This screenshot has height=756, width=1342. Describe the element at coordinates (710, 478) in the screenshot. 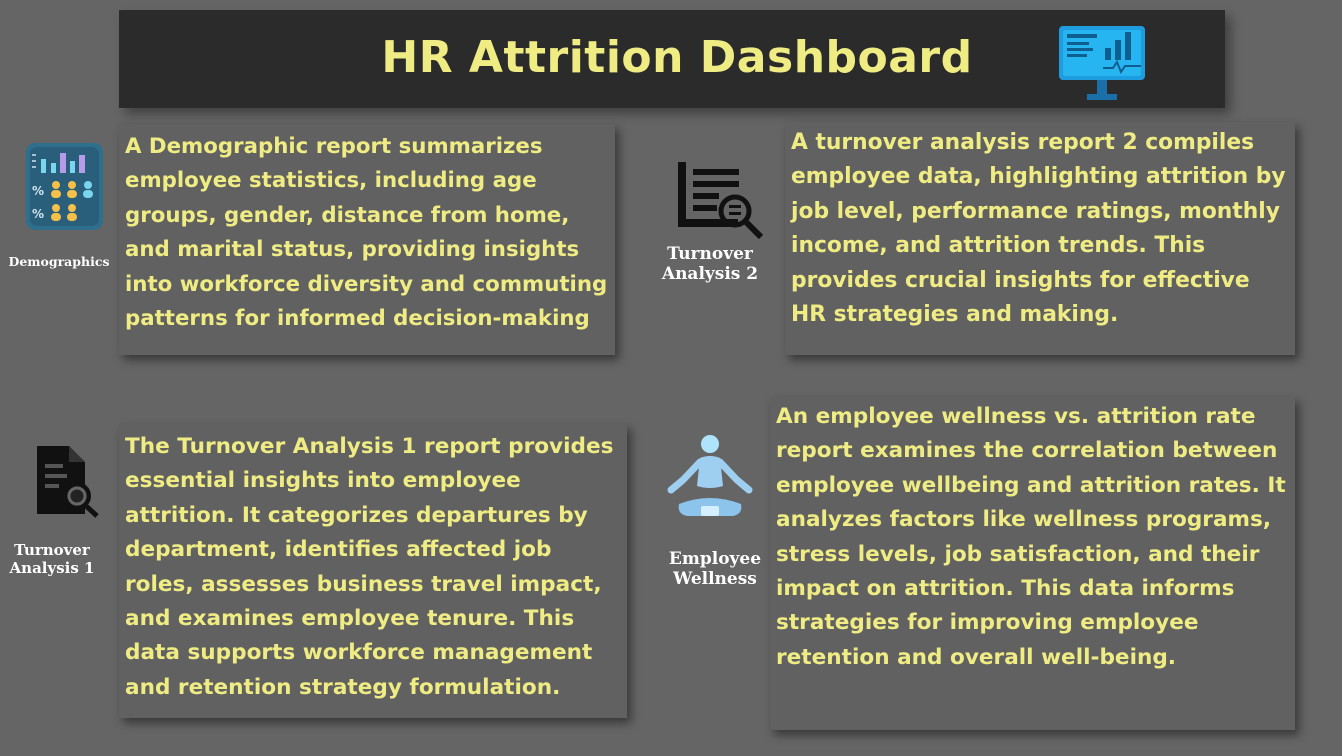

I see `meditation-icon` at that location.